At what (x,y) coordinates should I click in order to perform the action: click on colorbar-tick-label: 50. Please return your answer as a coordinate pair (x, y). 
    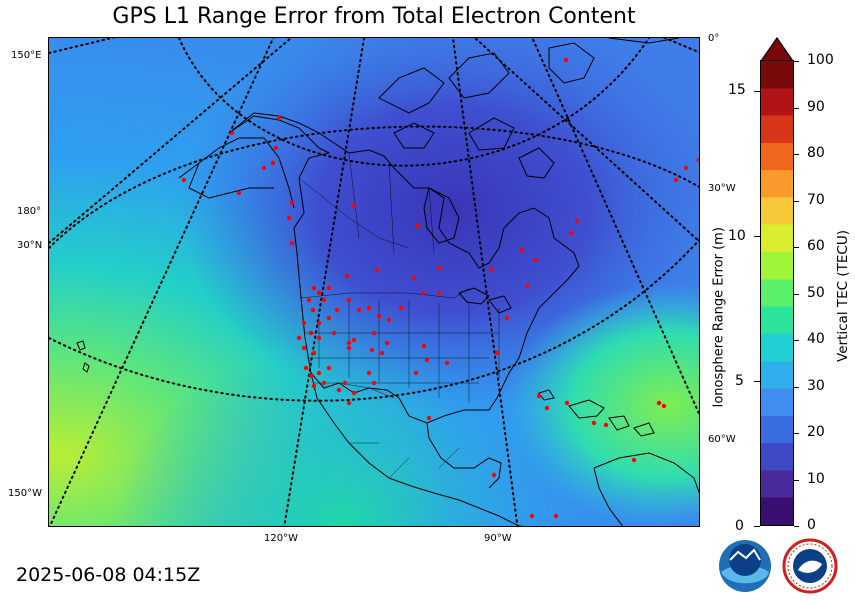
    Looking at the image, I should click on (816, 292).